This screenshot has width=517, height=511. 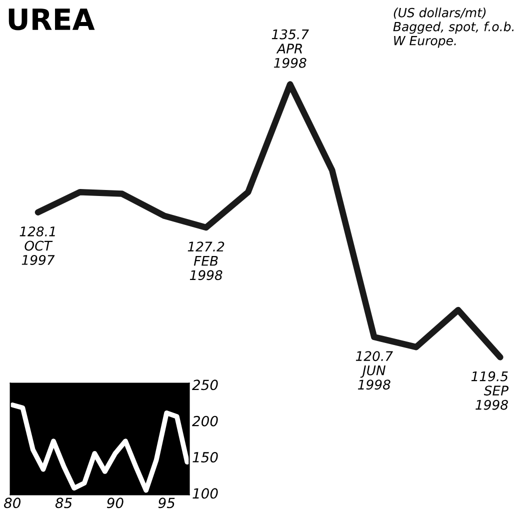 What do you see at coordinates (205, 457) in the screenshot?
I see `y-tick-label: 150` at bounding box center [205, 457].